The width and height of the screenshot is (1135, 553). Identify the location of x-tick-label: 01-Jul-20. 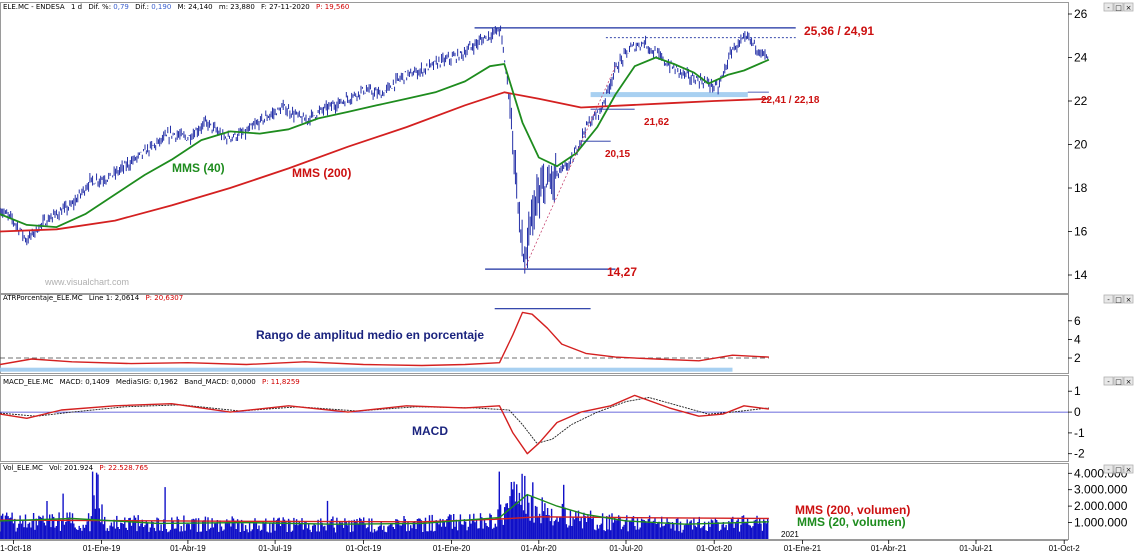
(626, 548).